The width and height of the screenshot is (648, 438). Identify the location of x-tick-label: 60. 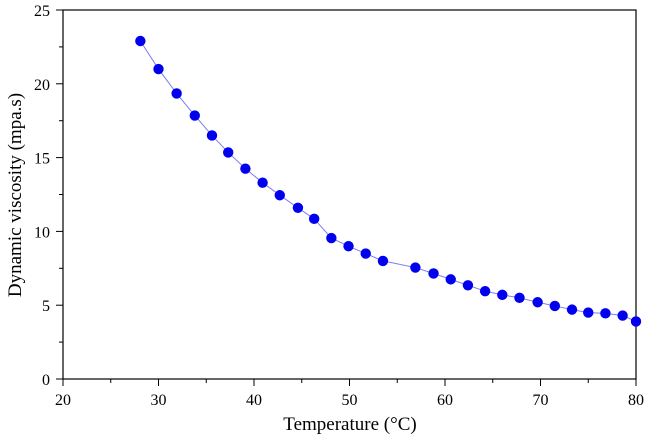
(445, 400).